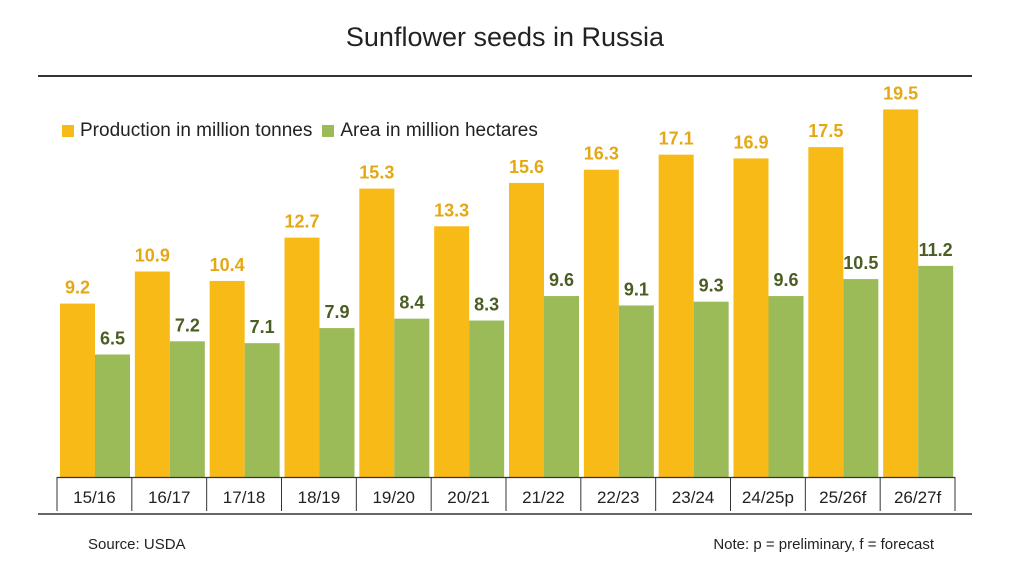 The width and height of the screenshot is (1010, 568). I want to click on data-label-area: 9.1, so click(636, 289).